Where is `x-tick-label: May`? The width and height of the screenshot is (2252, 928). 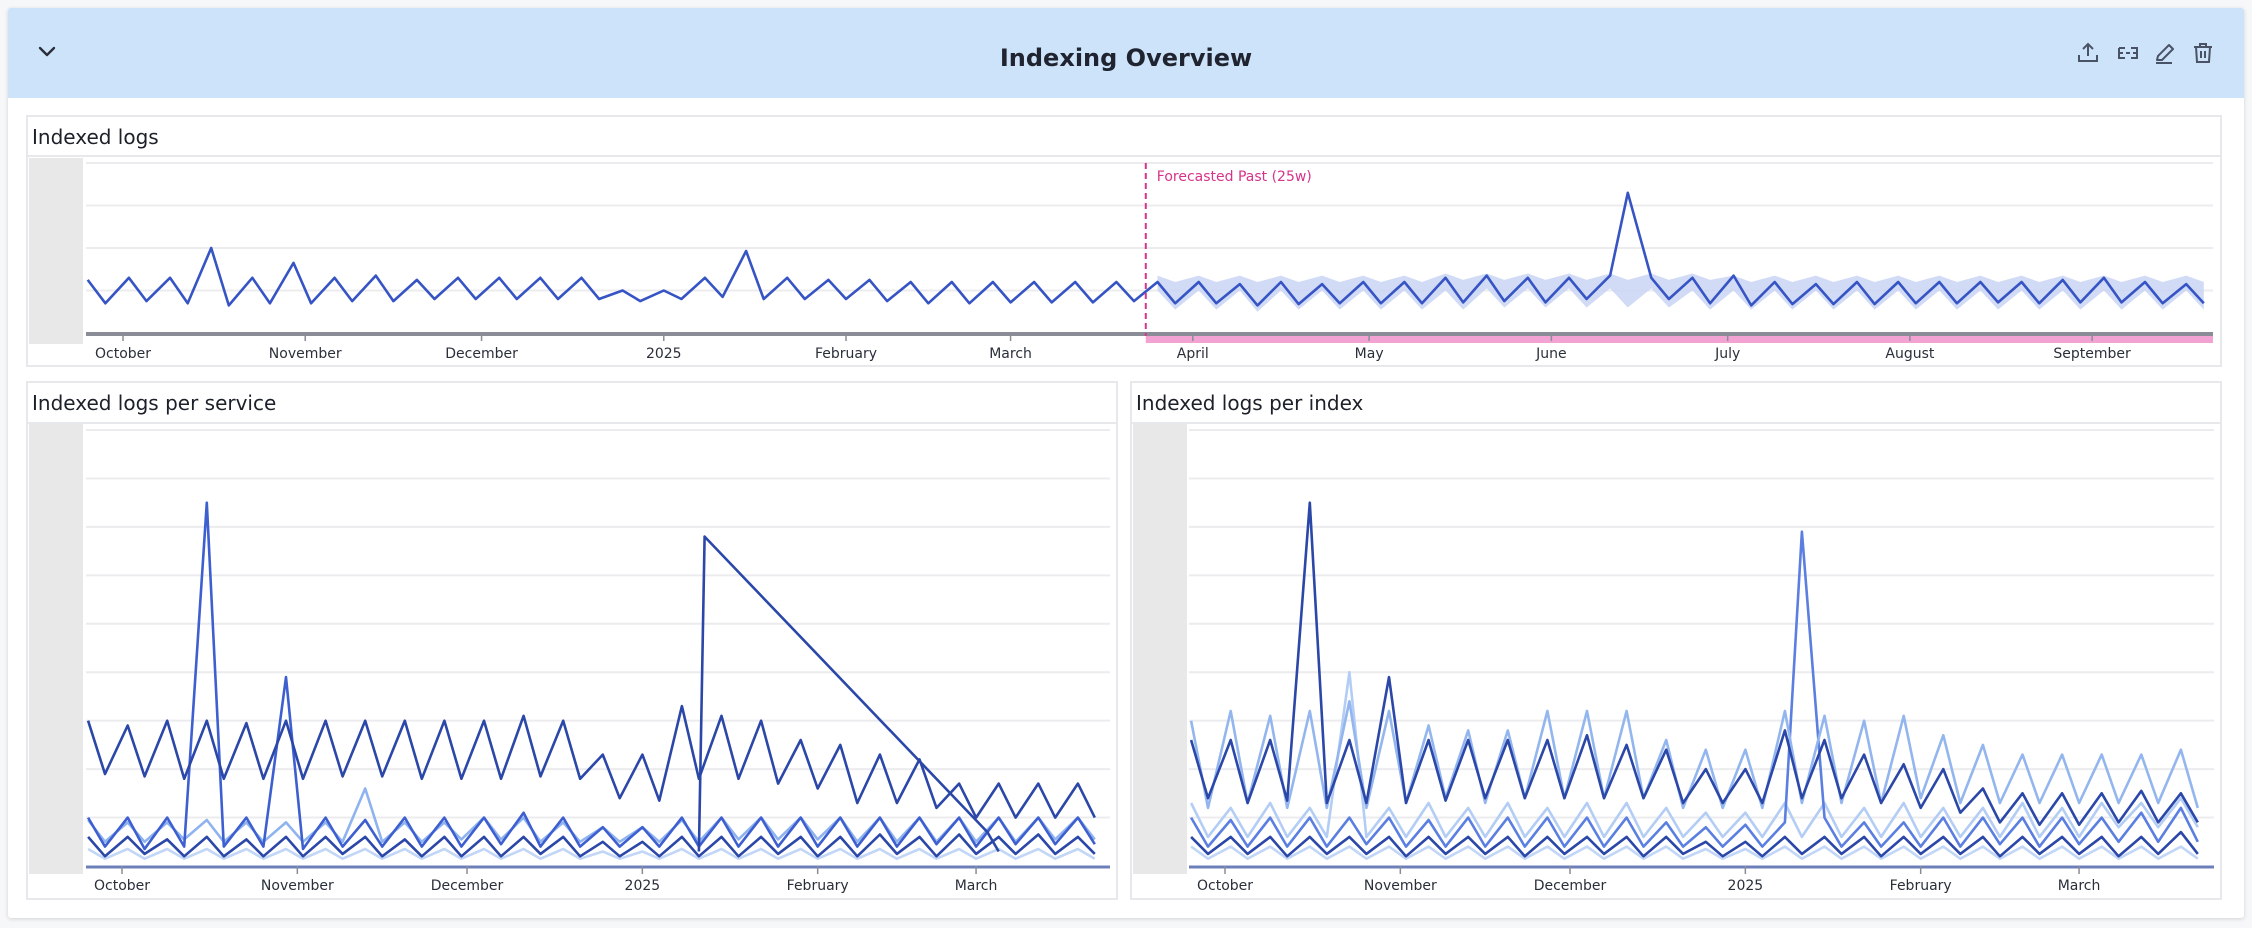
x-tick-label: May is located at coordinates (1369, 354).